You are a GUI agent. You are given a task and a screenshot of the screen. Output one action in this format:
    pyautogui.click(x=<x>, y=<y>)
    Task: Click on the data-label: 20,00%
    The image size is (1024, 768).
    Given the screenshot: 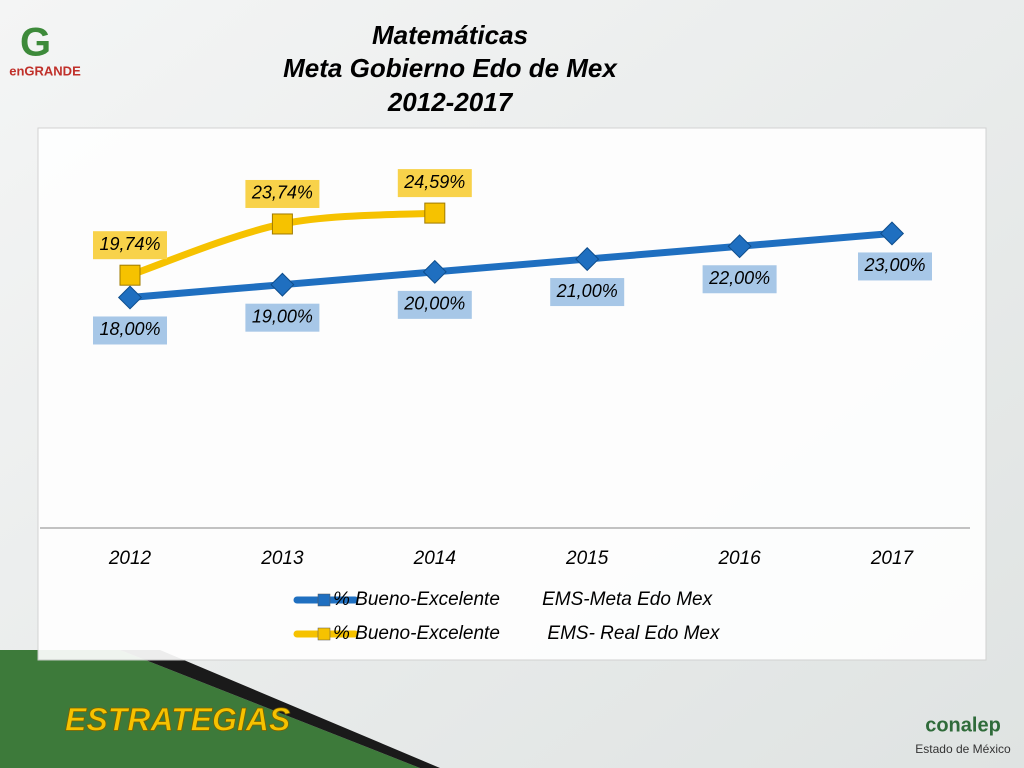 What is the action you would take?
    pyautogui.click(x=434, y=304)
    